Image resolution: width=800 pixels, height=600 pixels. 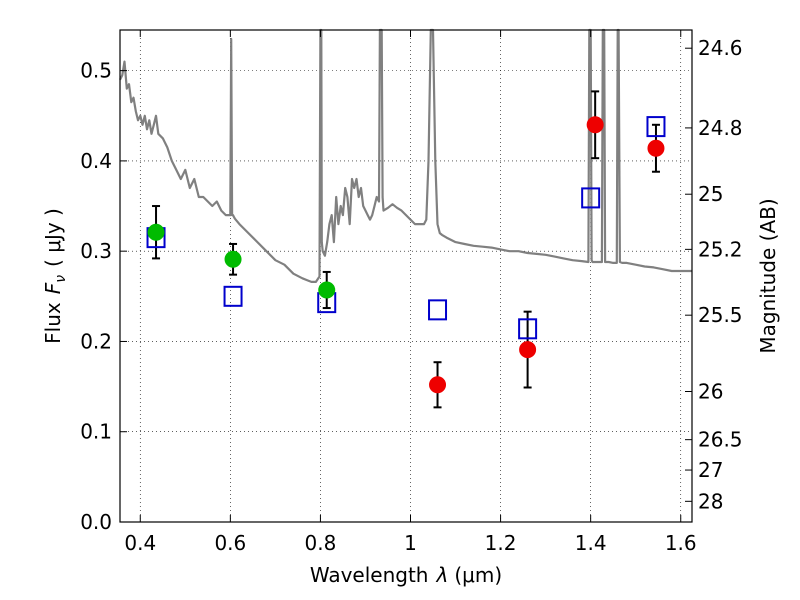 I want to click on x-tick-label: 0.4, so click(x=140, y=543).